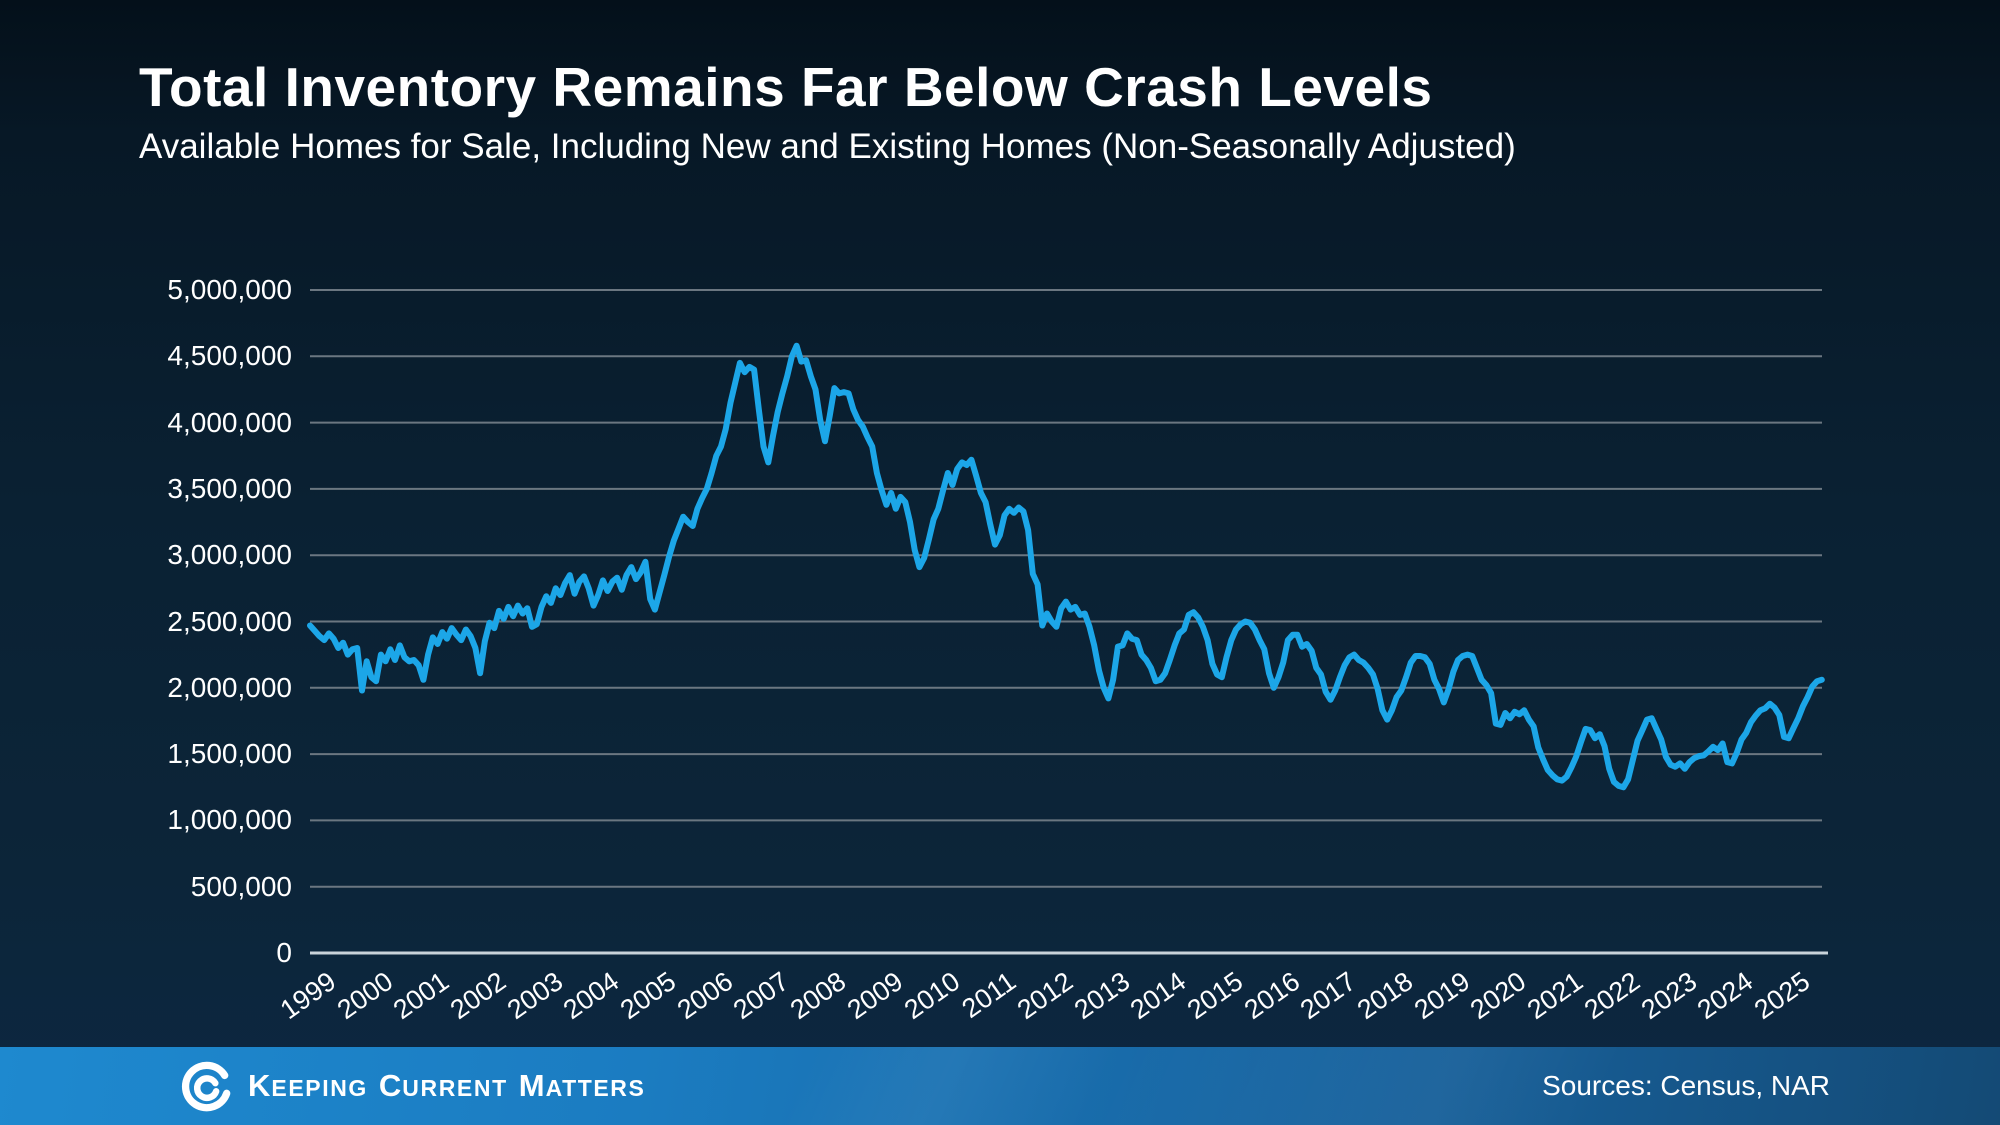  Describe the element at coordinates (595, 1088) in the screenshot. I see `brand-word-rest: ATTERS` at that location.